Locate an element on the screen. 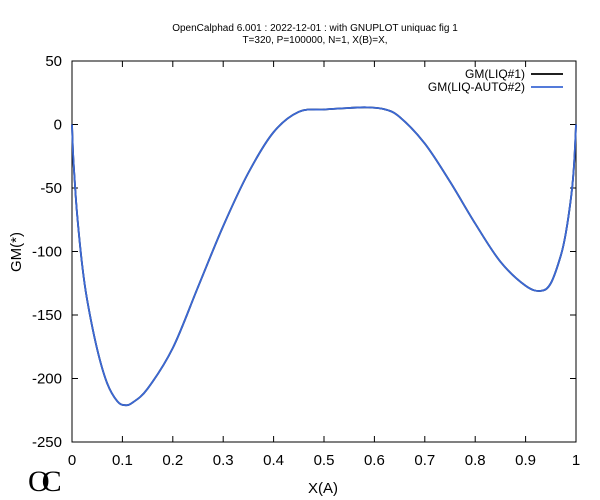 The height and width of the screenshot is (500, 600). legend-label-series-1: GM(LIQ#1) is located at coordinates (495, 74).